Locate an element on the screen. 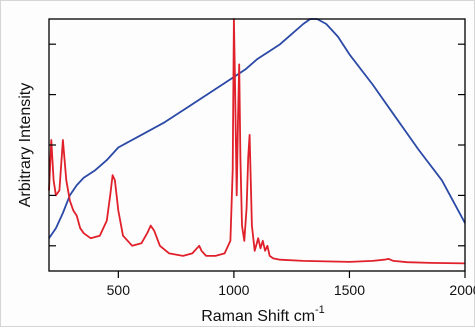 The height and width of the screenshot is (328, 475). x-tick-label: 2000 is located at coordinates (462, 290).